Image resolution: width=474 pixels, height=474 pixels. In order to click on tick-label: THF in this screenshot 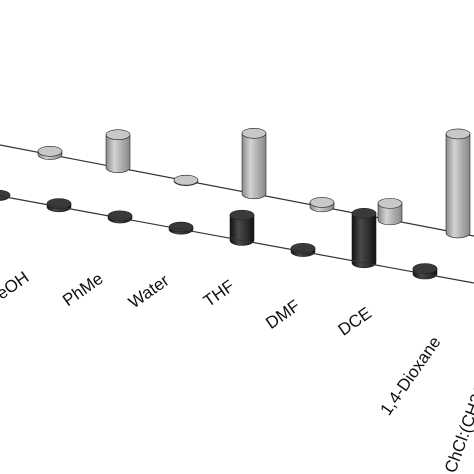, I will do `click(219, 293)`.